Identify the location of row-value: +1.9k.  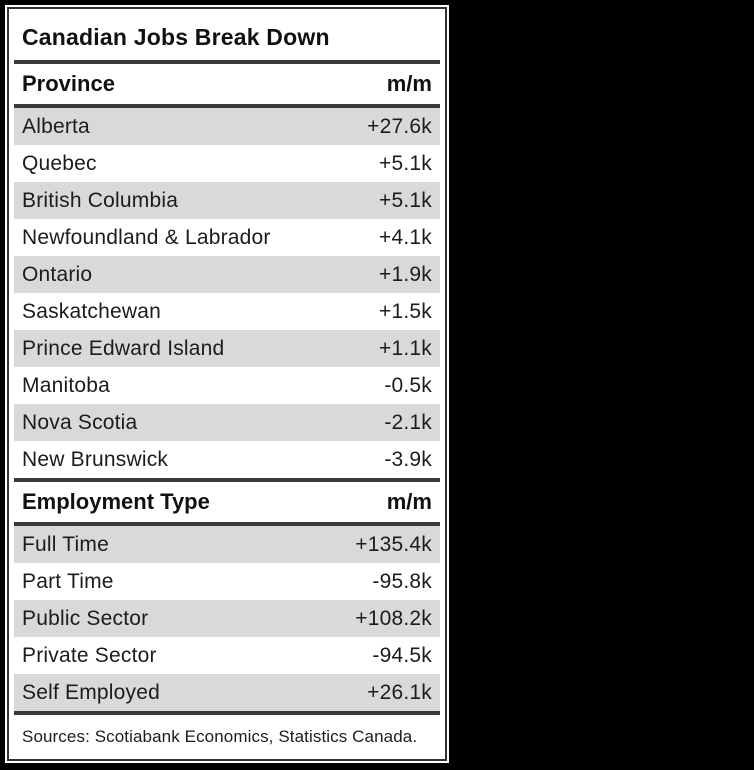
(405, 274).